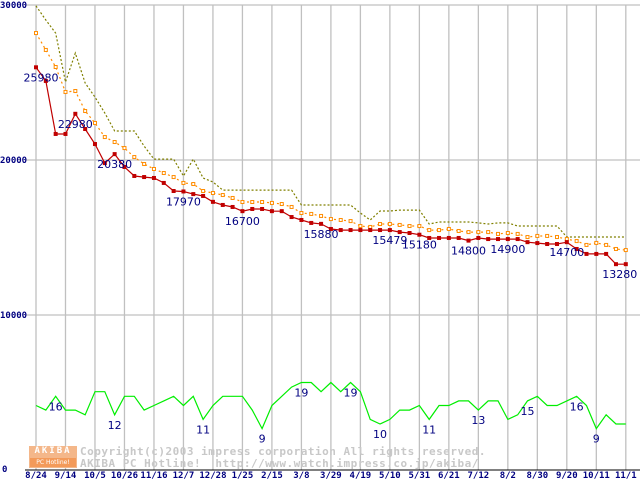  Describe the element at coordinates (390, 475) in the screenshot. I see `x-tick-label: 5/10` at that location.